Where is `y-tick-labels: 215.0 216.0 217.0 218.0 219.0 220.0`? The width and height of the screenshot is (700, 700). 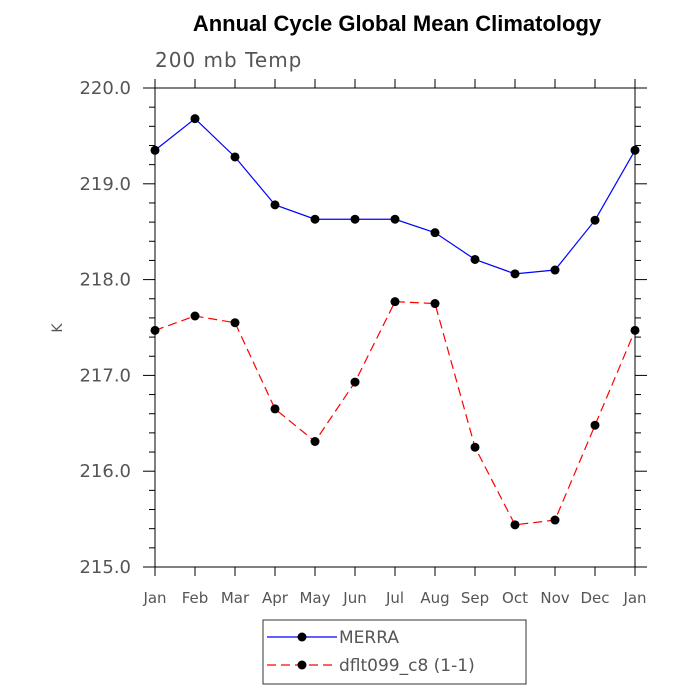 y-tick-labels: 215.0 216.0 217.0 218.0 219.0 220.0 is located at coordinates (105, 328).